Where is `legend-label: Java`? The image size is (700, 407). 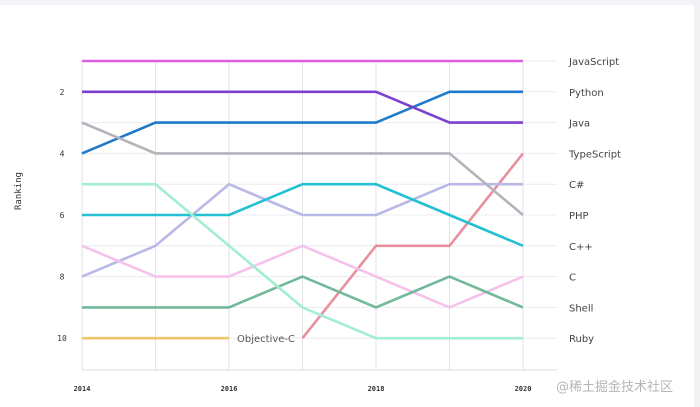 legend-label: Java is located at coordinates (579, 124).